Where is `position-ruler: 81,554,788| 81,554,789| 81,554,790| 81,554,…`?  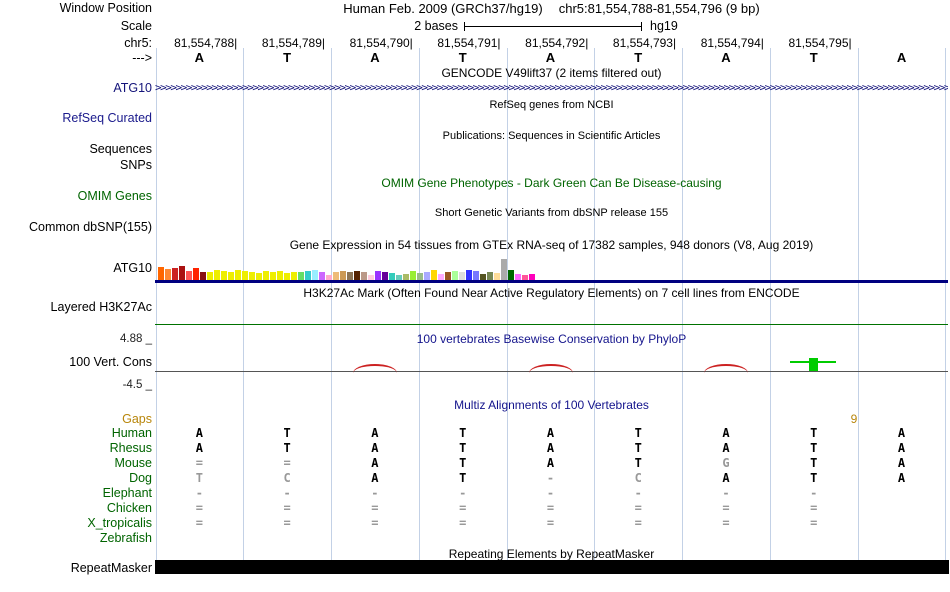
position-ruler: 81,554,788| 81,554,789| 81,554,790| 81,554,… is located at coordinates (551, 43).